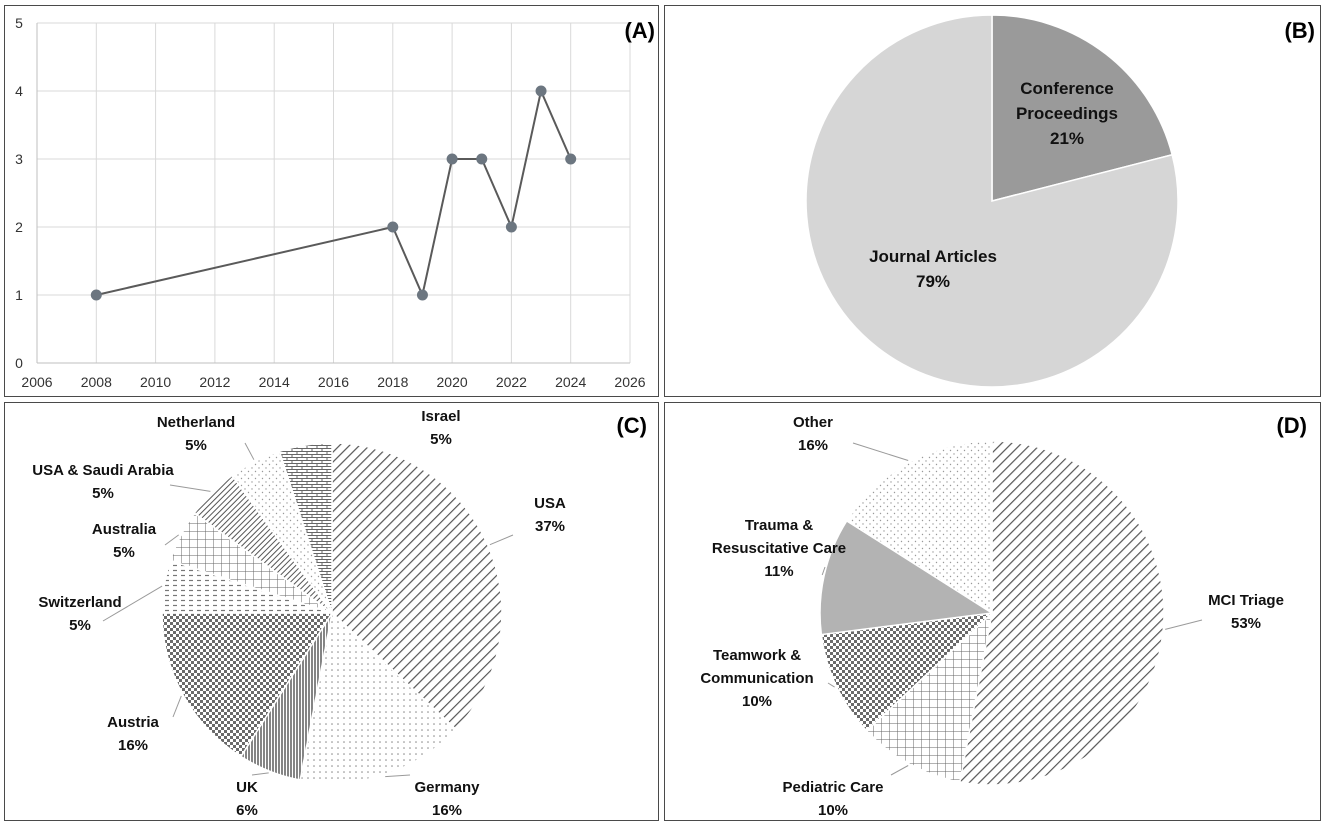 This screenshot has width=1325, height=826. What do you see at coordinates (305, 528) in the screenshot?
I see `pie-slice-israel` at bounding box center [305, 528].